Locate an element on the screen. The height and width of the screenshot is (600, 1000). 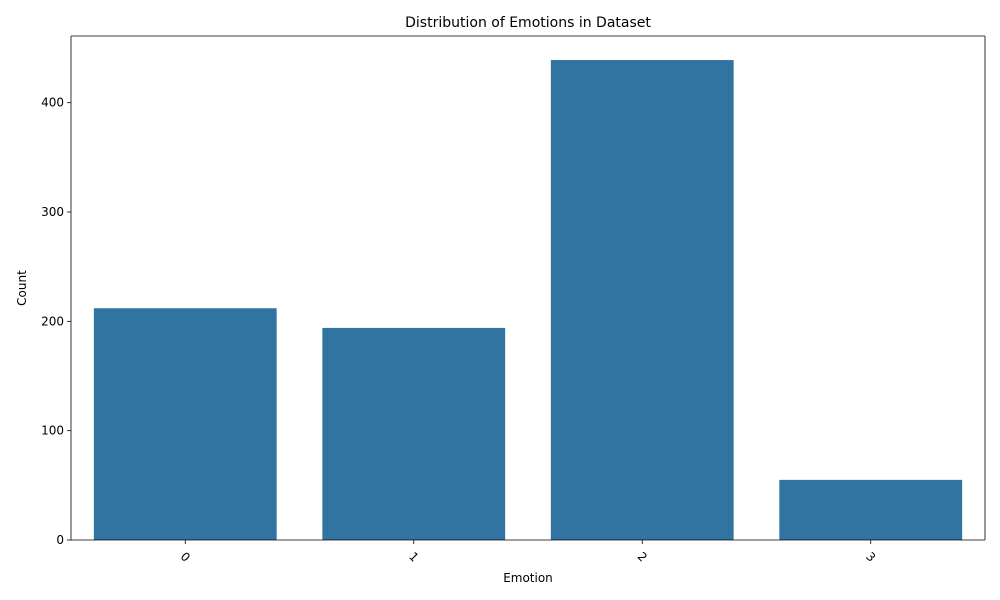
y-tick-label: 0 is located at coordinates (60, 540).